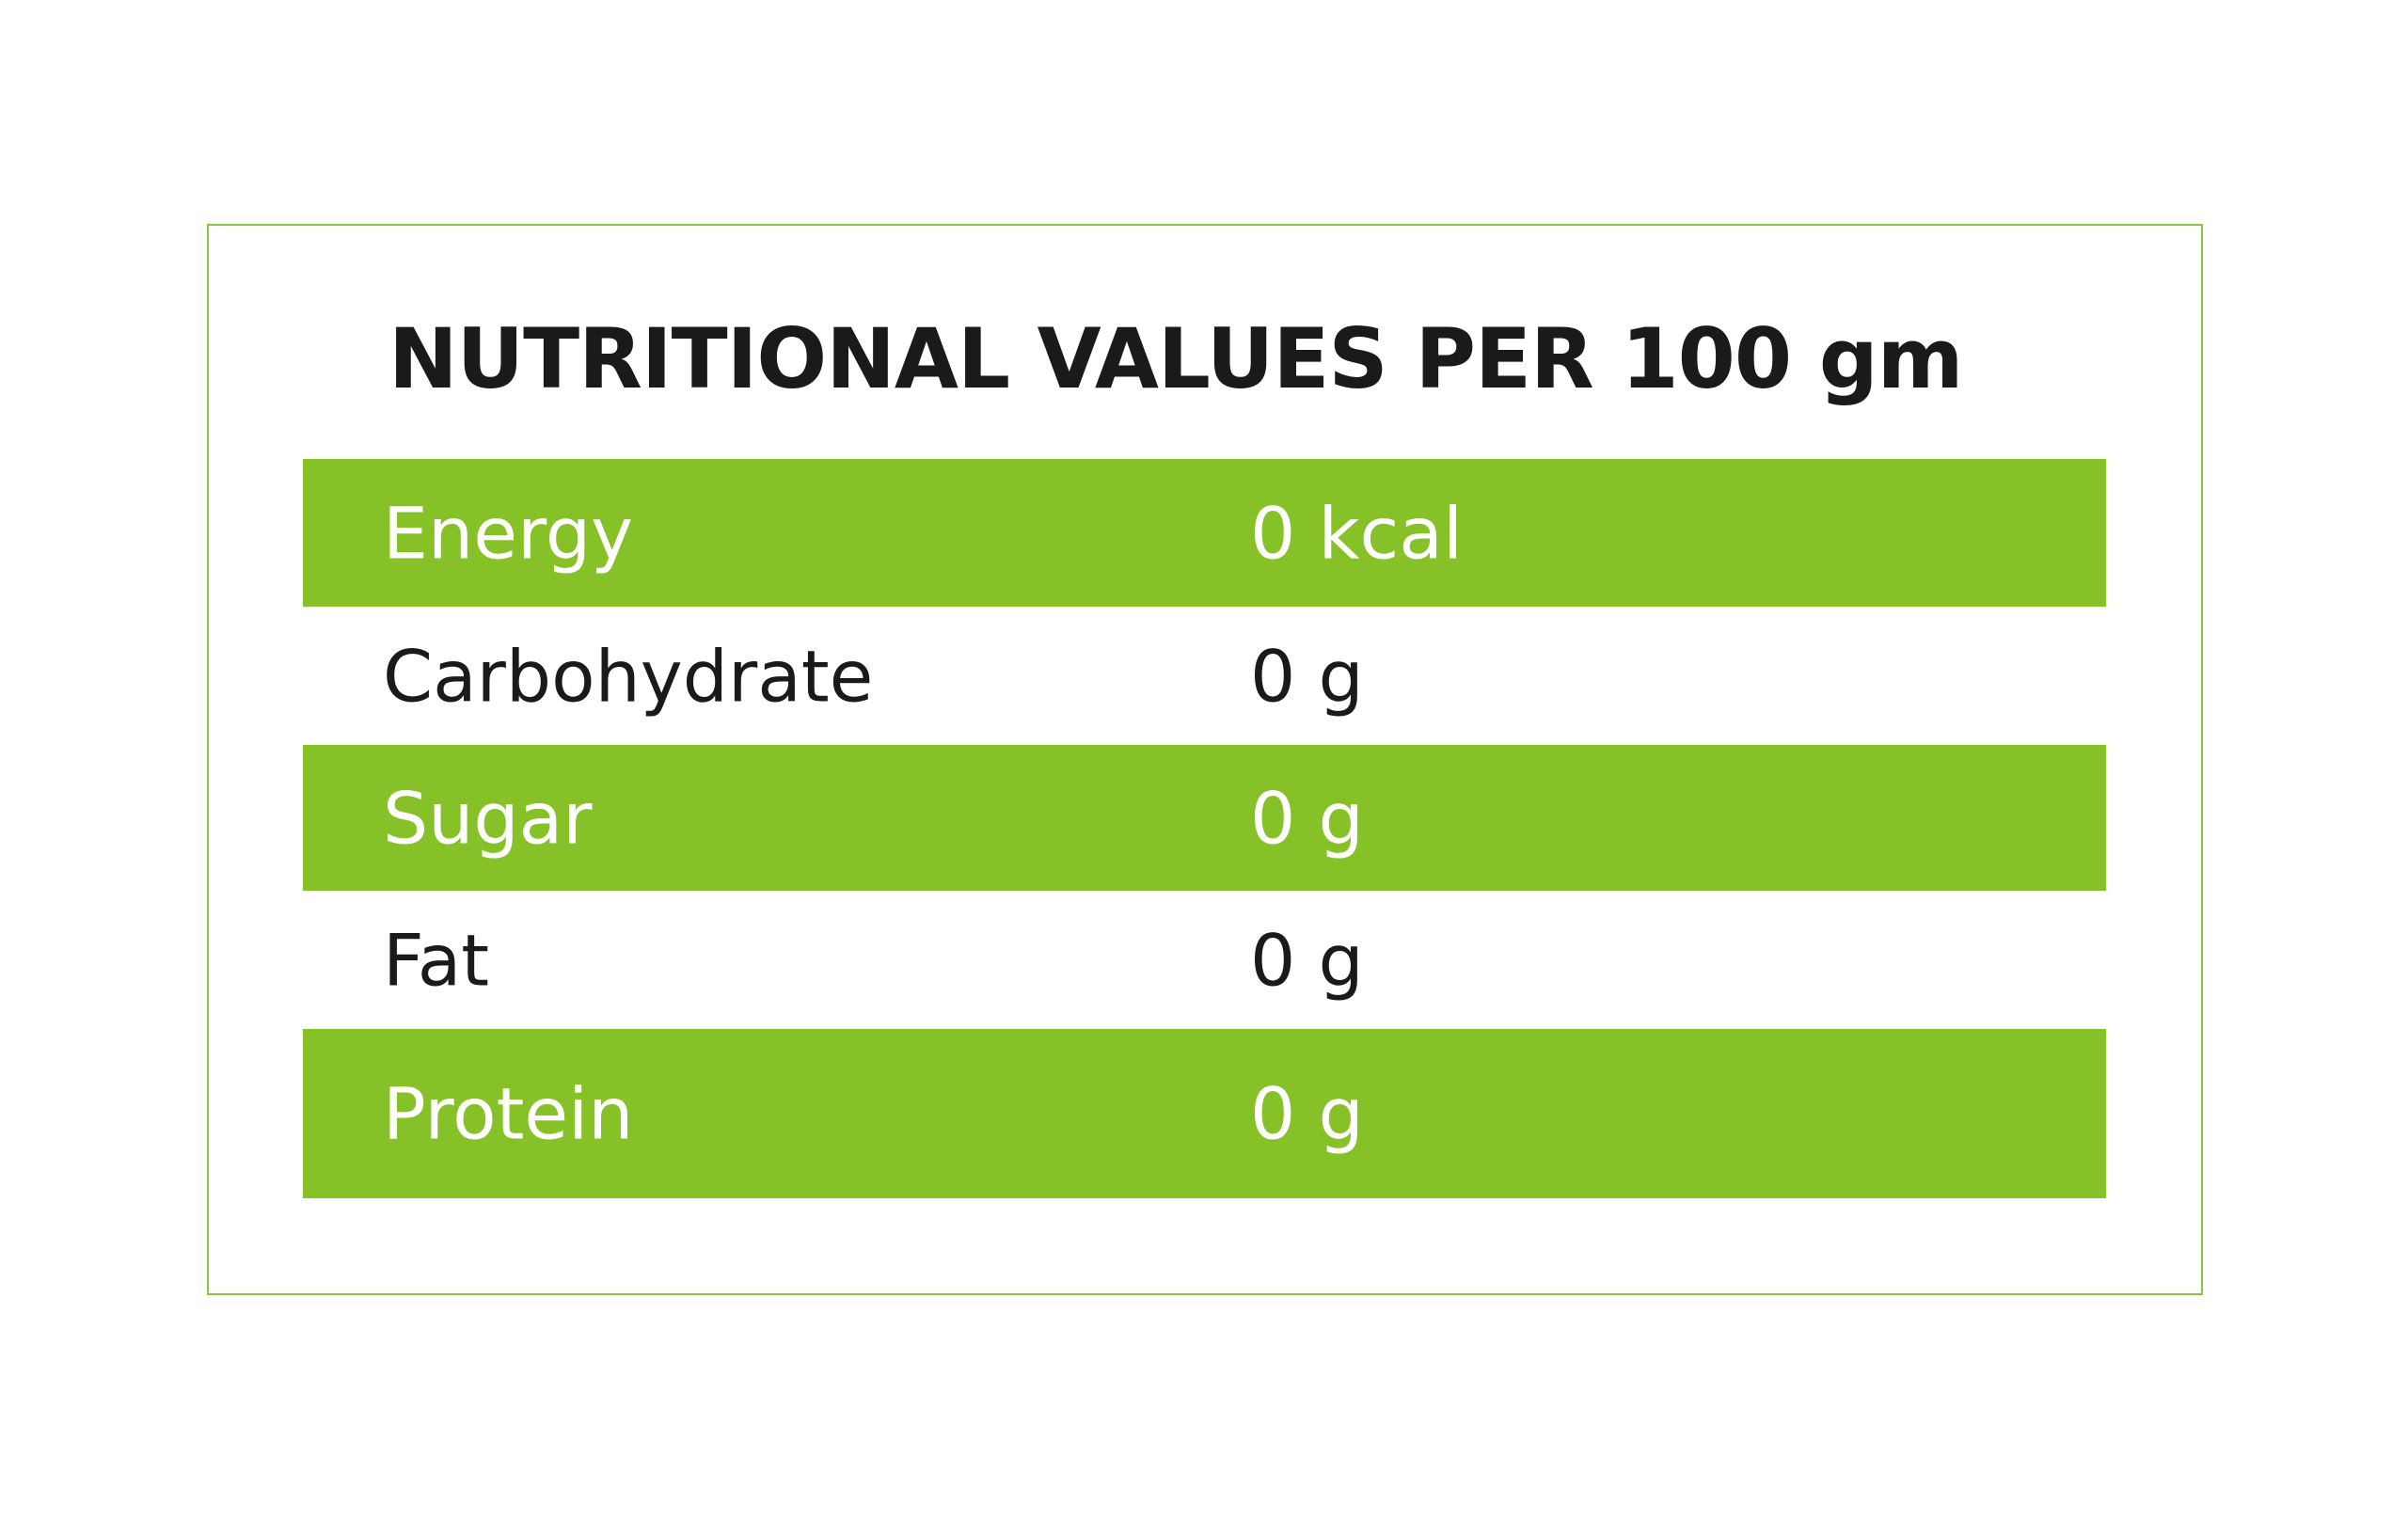  What do you see at coordinates (509, 1113) in the screenshot?
I see `nutrient-name: Protein` at bounding box center [509, 1113].